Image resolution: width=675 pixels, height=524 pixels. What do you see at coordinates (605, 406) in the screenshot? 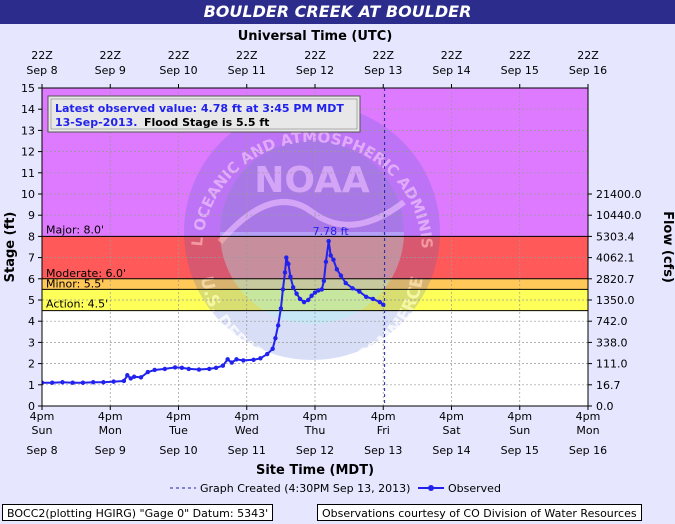
I see `flow-tick-label: 0.0` at bounding box center [605, 406].